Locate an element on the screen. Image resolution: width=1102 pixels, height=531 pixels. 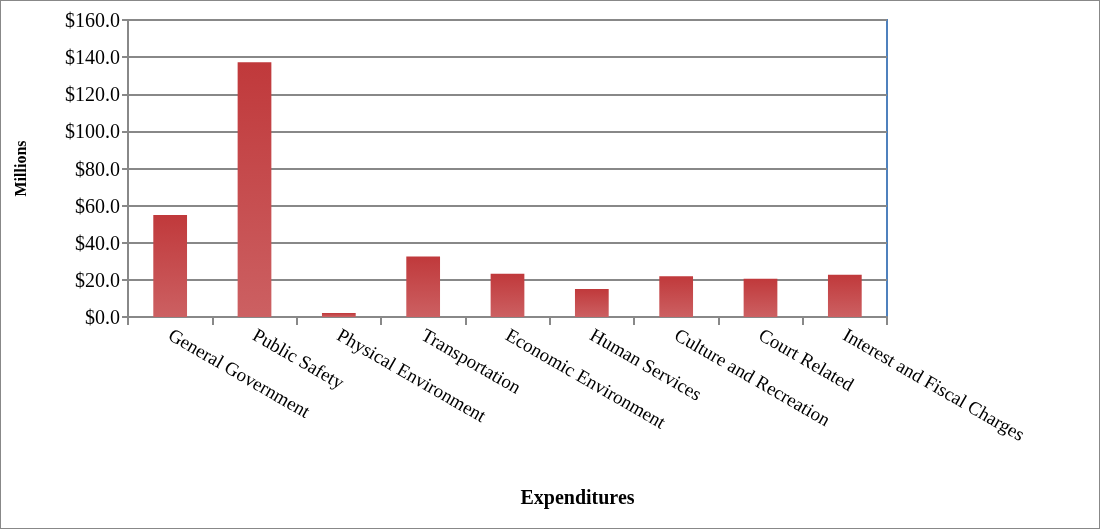
y-tick-label: $60.0 is located at coordinates (97, 205).